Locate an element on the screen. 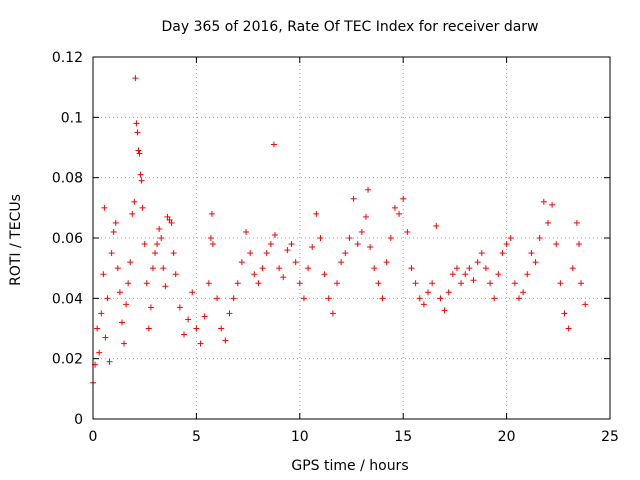  x-tick-label: 5 is located at coordinates (196, 437).